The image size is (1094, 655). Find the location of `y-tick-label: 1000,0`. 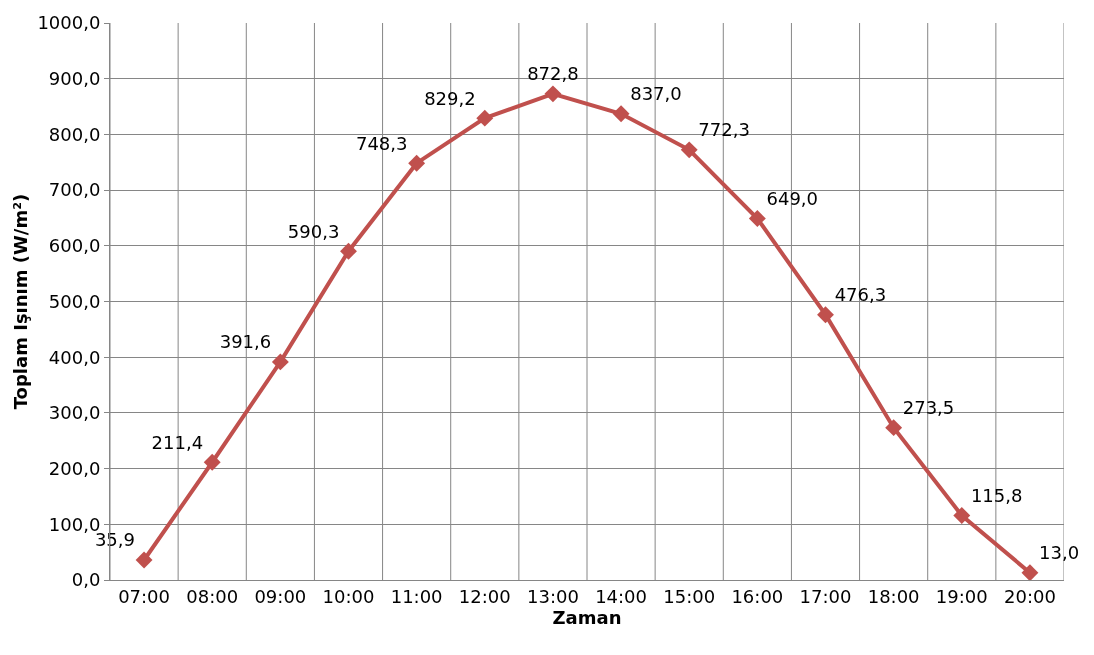

y-tick-label: 1000,0 is located at coordinates (69, 23).